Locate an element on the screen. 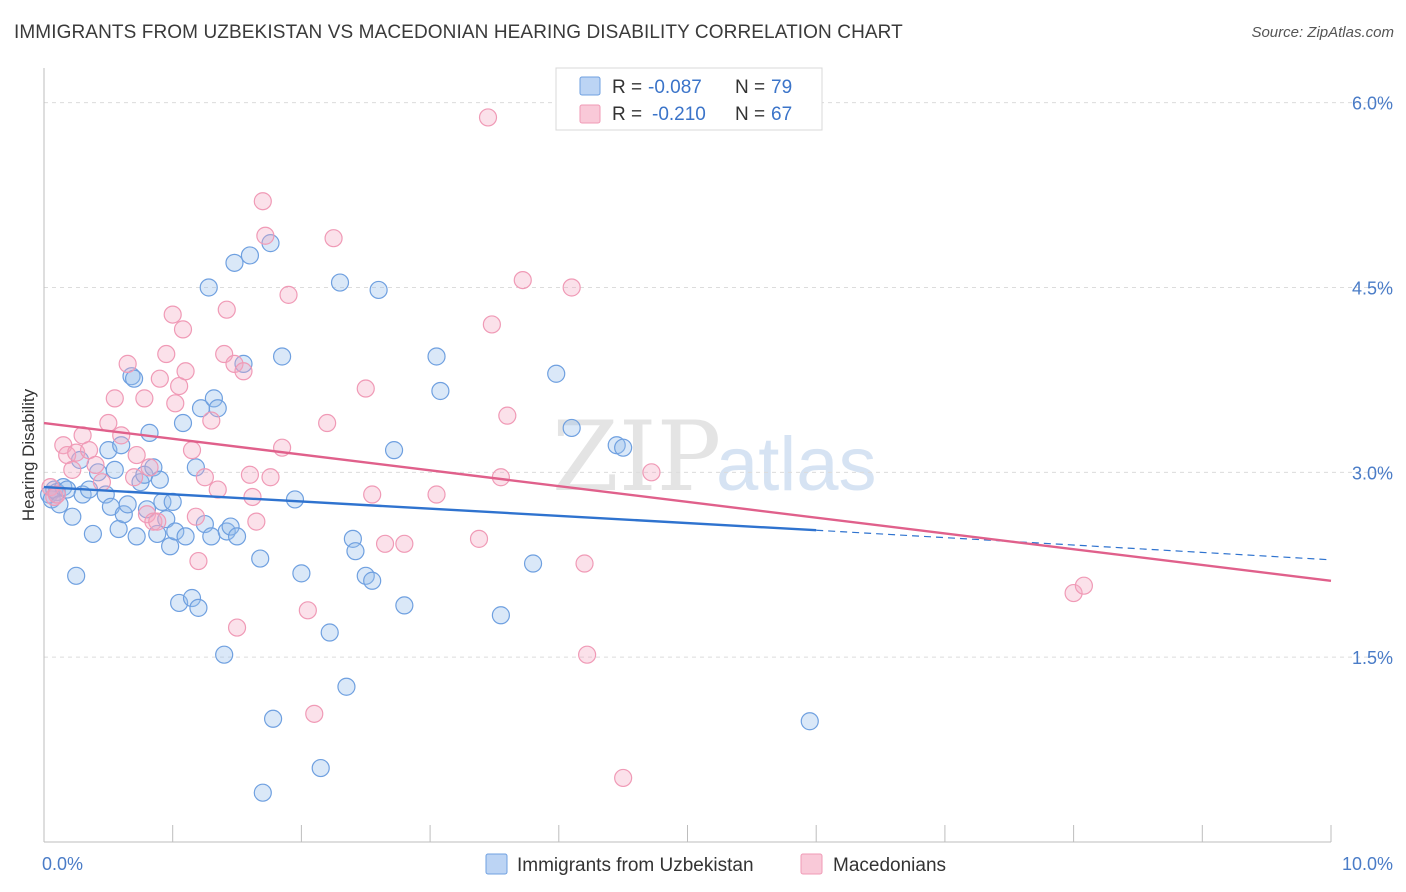  stats-r-label-1: R = is located at coordinates (627, 87).